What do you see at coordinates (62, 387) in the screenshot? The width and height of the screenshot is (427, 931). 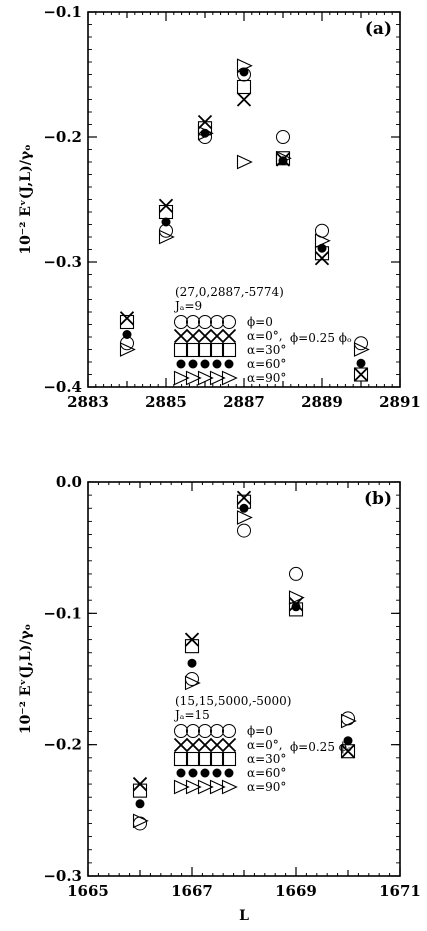 I see `y-tick-label: −0.4` at bounding box center [62, 387].